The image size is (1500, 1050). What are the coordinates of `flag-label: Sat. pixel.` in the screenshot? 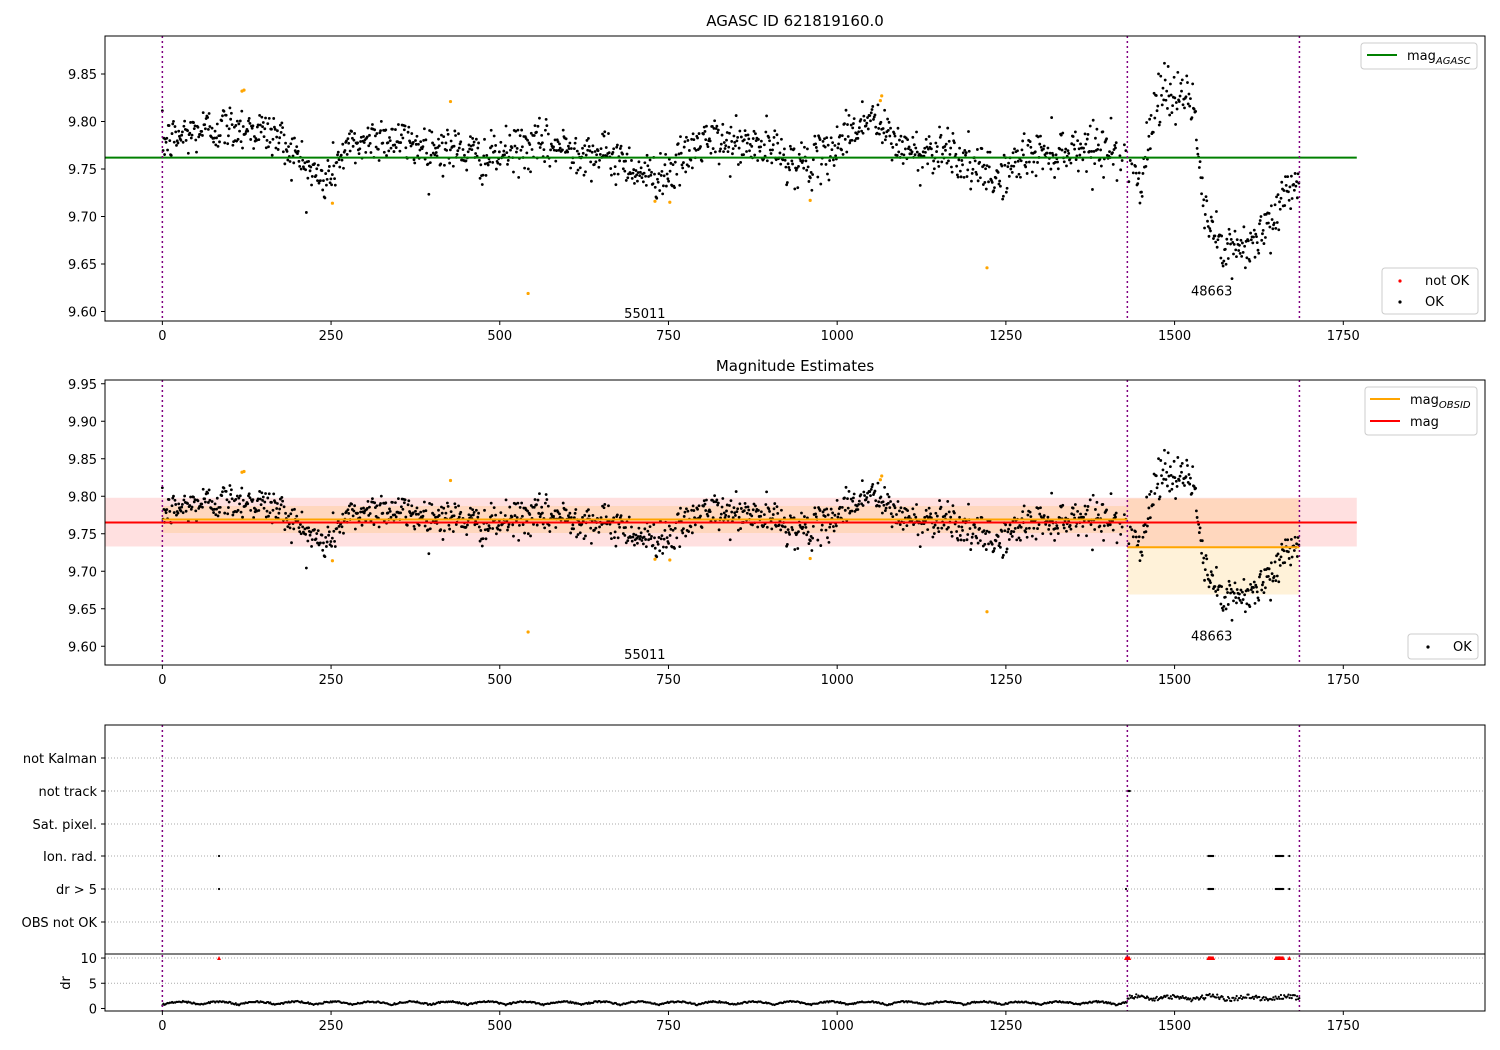 It's located at (65, 825).